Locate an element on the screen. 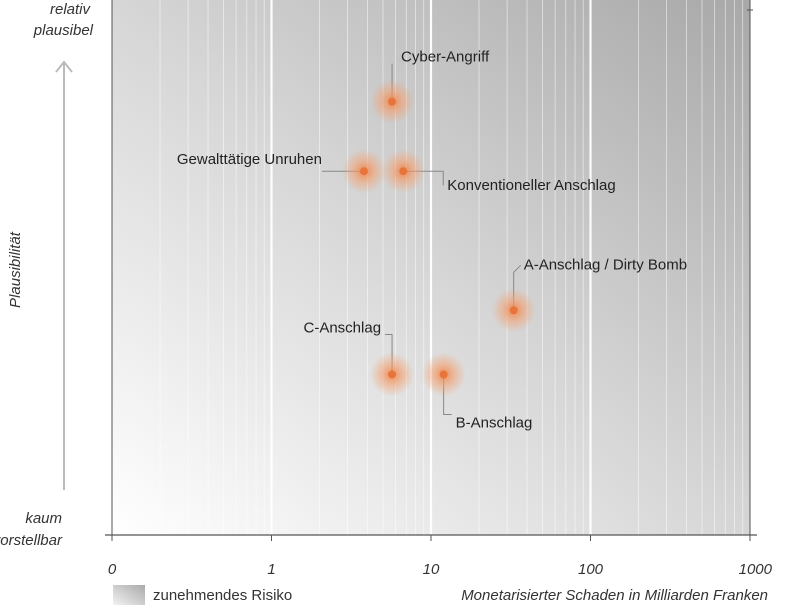 This screenshot has height=609, width=790. data-point-group: A-Anschlag / Dirty Bomb is located at coordinates (589, 294).